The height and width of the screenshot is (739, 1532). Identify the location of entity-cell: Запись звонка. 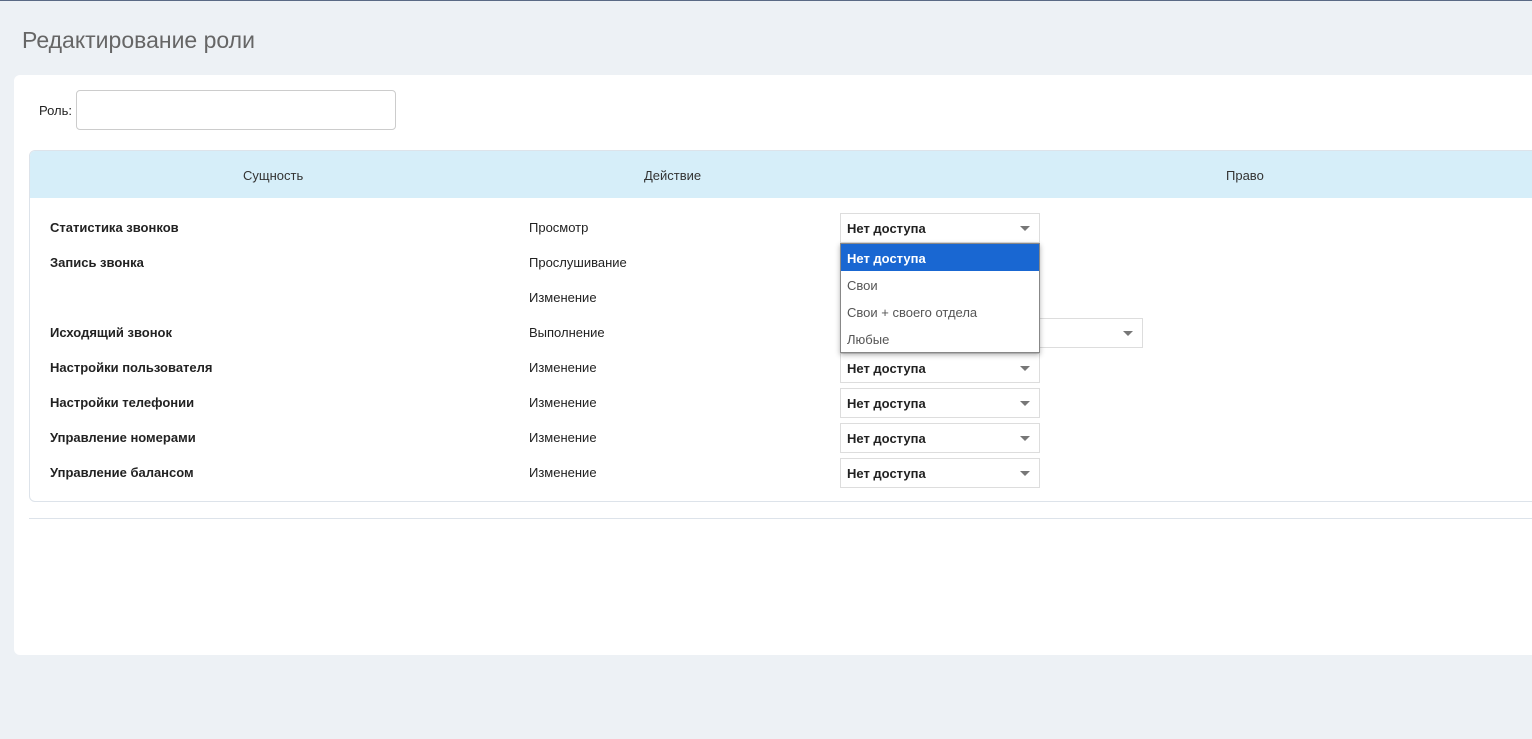
(97, 262).